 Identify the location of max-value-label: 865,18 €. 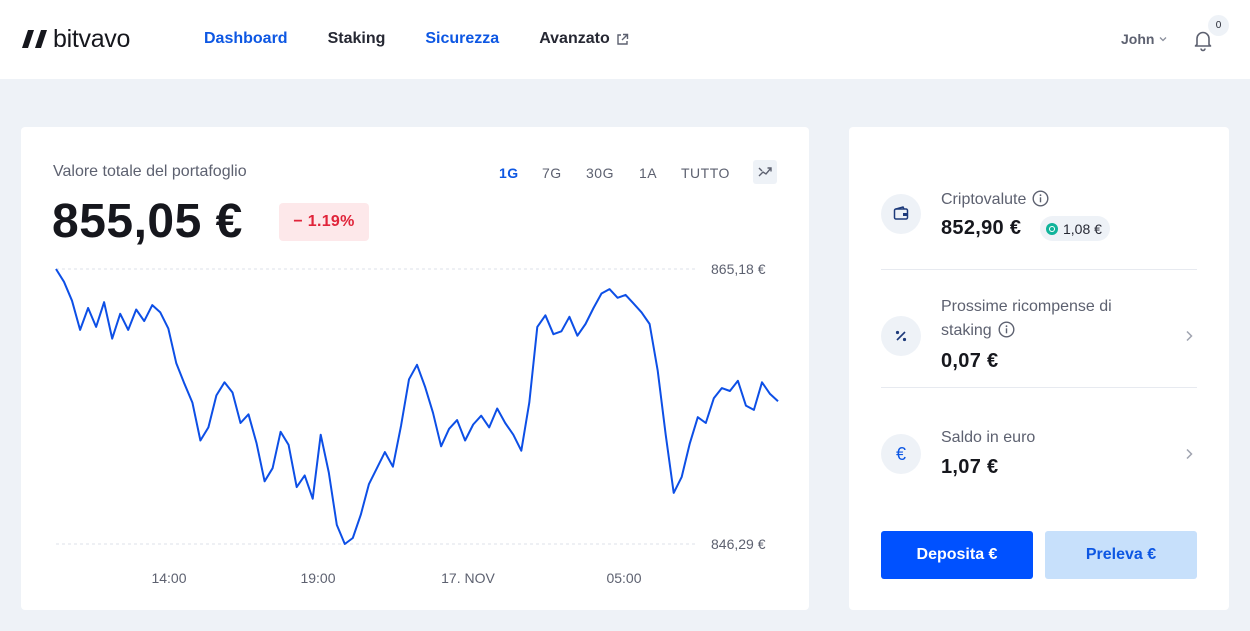
(738, 269).